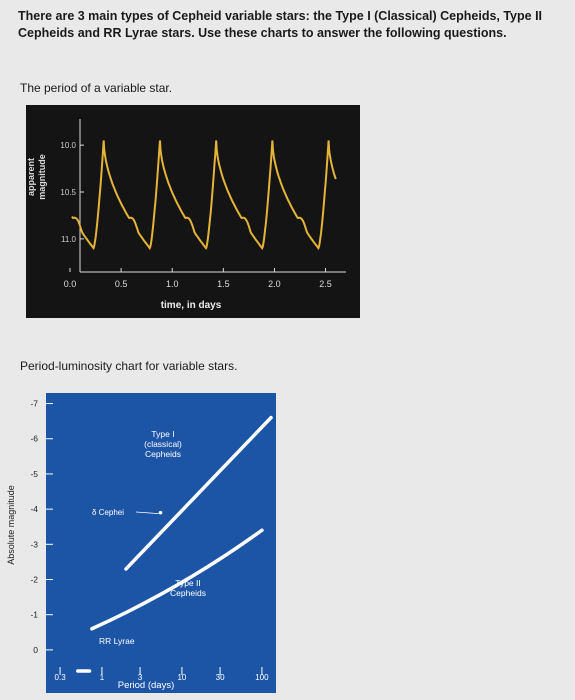  What do you see at coordinates (223, 284) in the screenshot?
I see `x-tick-label: 1.5` at bounding box center [223, 284].